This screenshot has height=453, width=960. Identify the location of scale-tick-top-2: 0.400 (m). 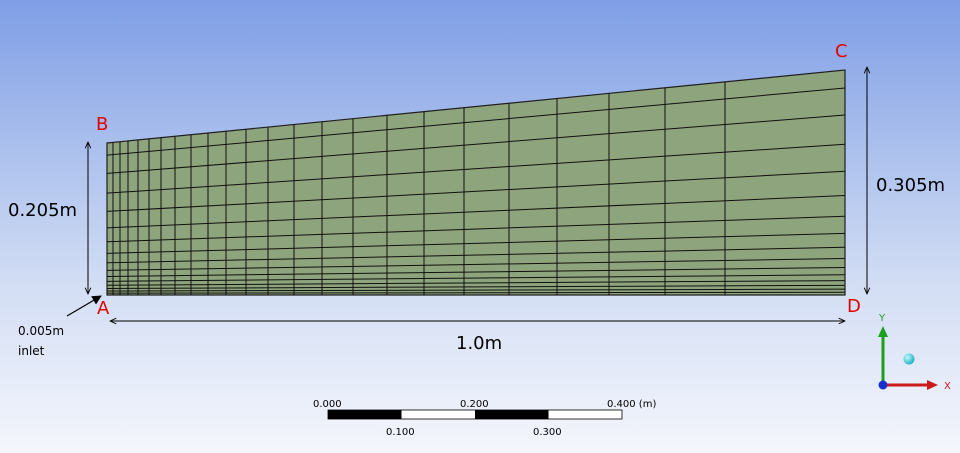
(631, 404).